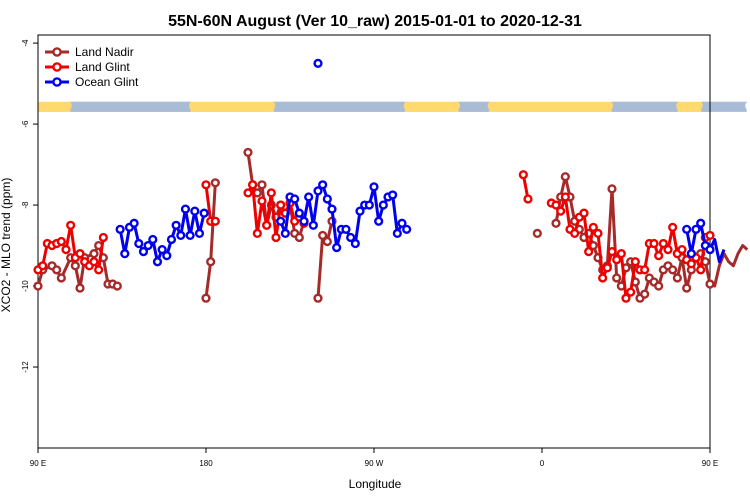 Image resolution: width=750 pixels, height=500 pixels. Describe the element at coordinates (710, 463) in the screenshot. I see `x-tick-label: 90 E` at that location.